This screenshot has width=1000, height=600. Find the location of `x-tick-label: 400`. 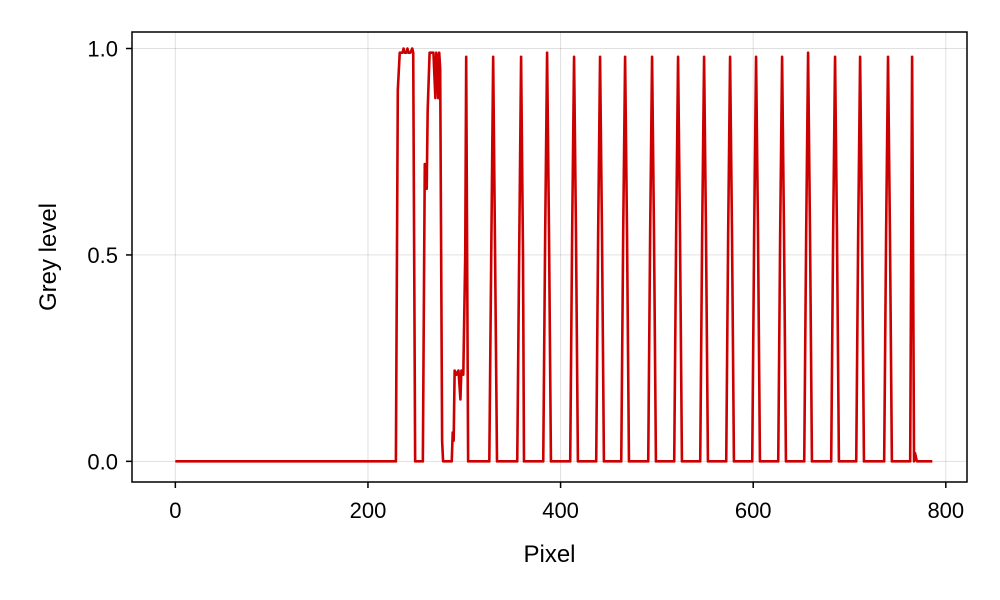

x-tick-label: 400 is located at coordinates (560, 510).